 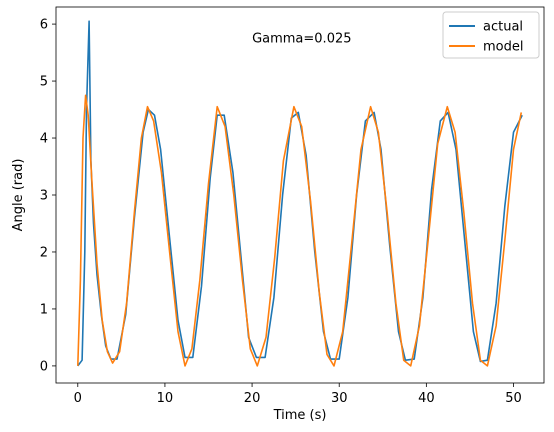 I want to click on x-tick-label: 40, so click(x=426, y=398).